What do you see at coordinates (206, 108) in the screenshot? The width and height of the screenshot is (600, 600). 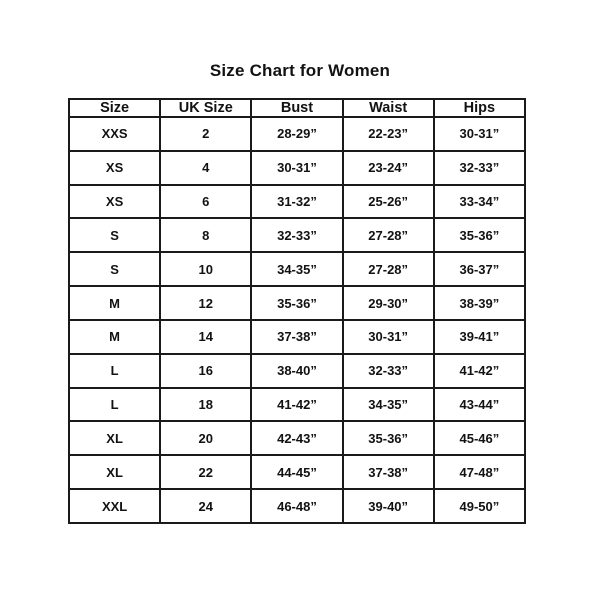 I see `column-header-uk-size: UK Size` at bounding box center [206, 108].